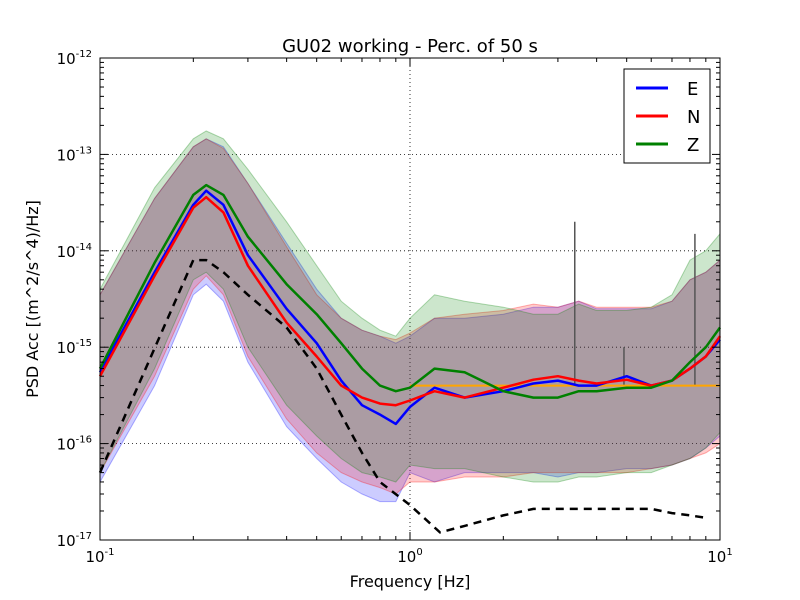  Describe the element at coordinates (32, 299) in the screenshot. I see `y-axis-label: PSD Acc [(m^2/s^4)/Hz]` at that location.